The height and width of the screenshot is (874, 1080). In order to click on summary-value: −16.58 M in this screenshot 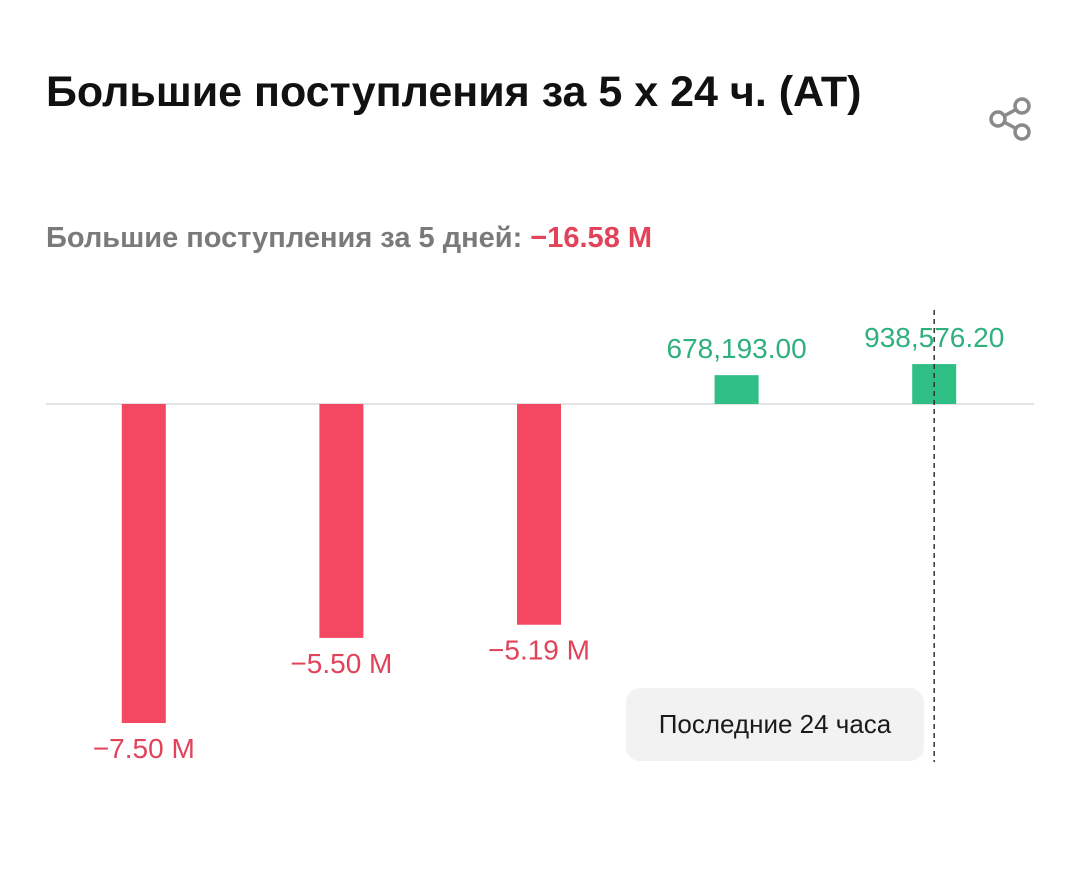, I will do `click(591, 238)`.